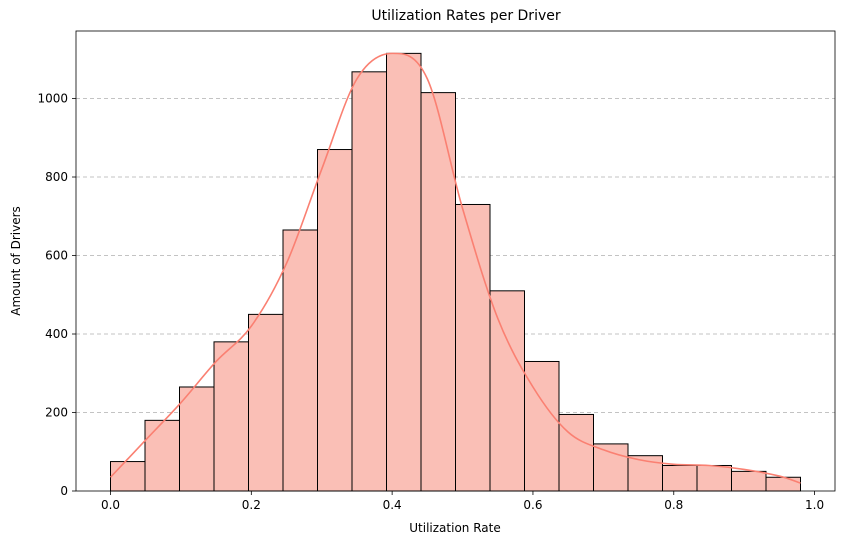 This screenshot has width=859, height=545. Describe the element at coordinates (56, 256) in the screenshot. I see `y-tick-label: 600` at that location.